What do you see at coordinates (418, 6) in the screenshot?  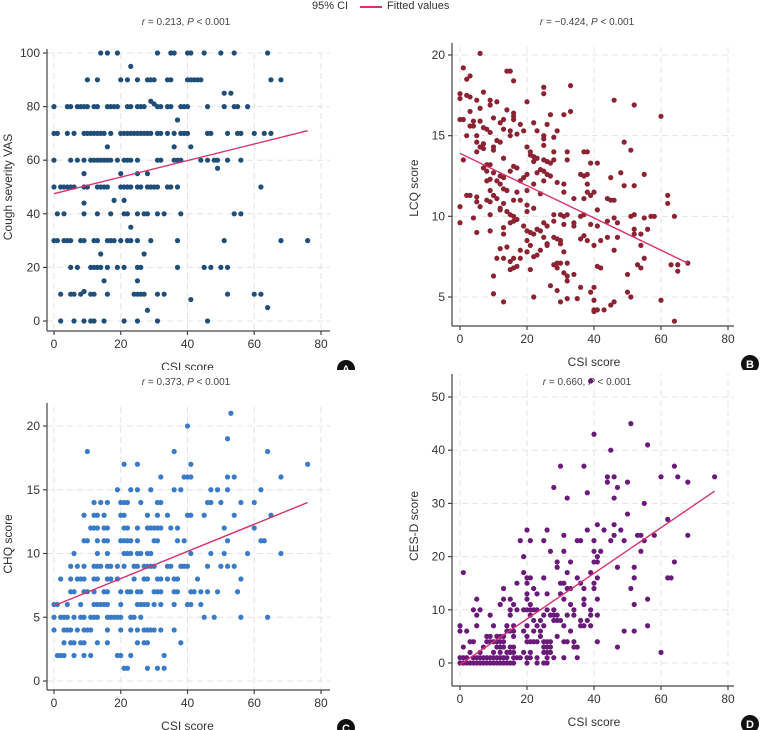 I see `legend-fit-label: Fitted values` at bounding box center [418, 6].